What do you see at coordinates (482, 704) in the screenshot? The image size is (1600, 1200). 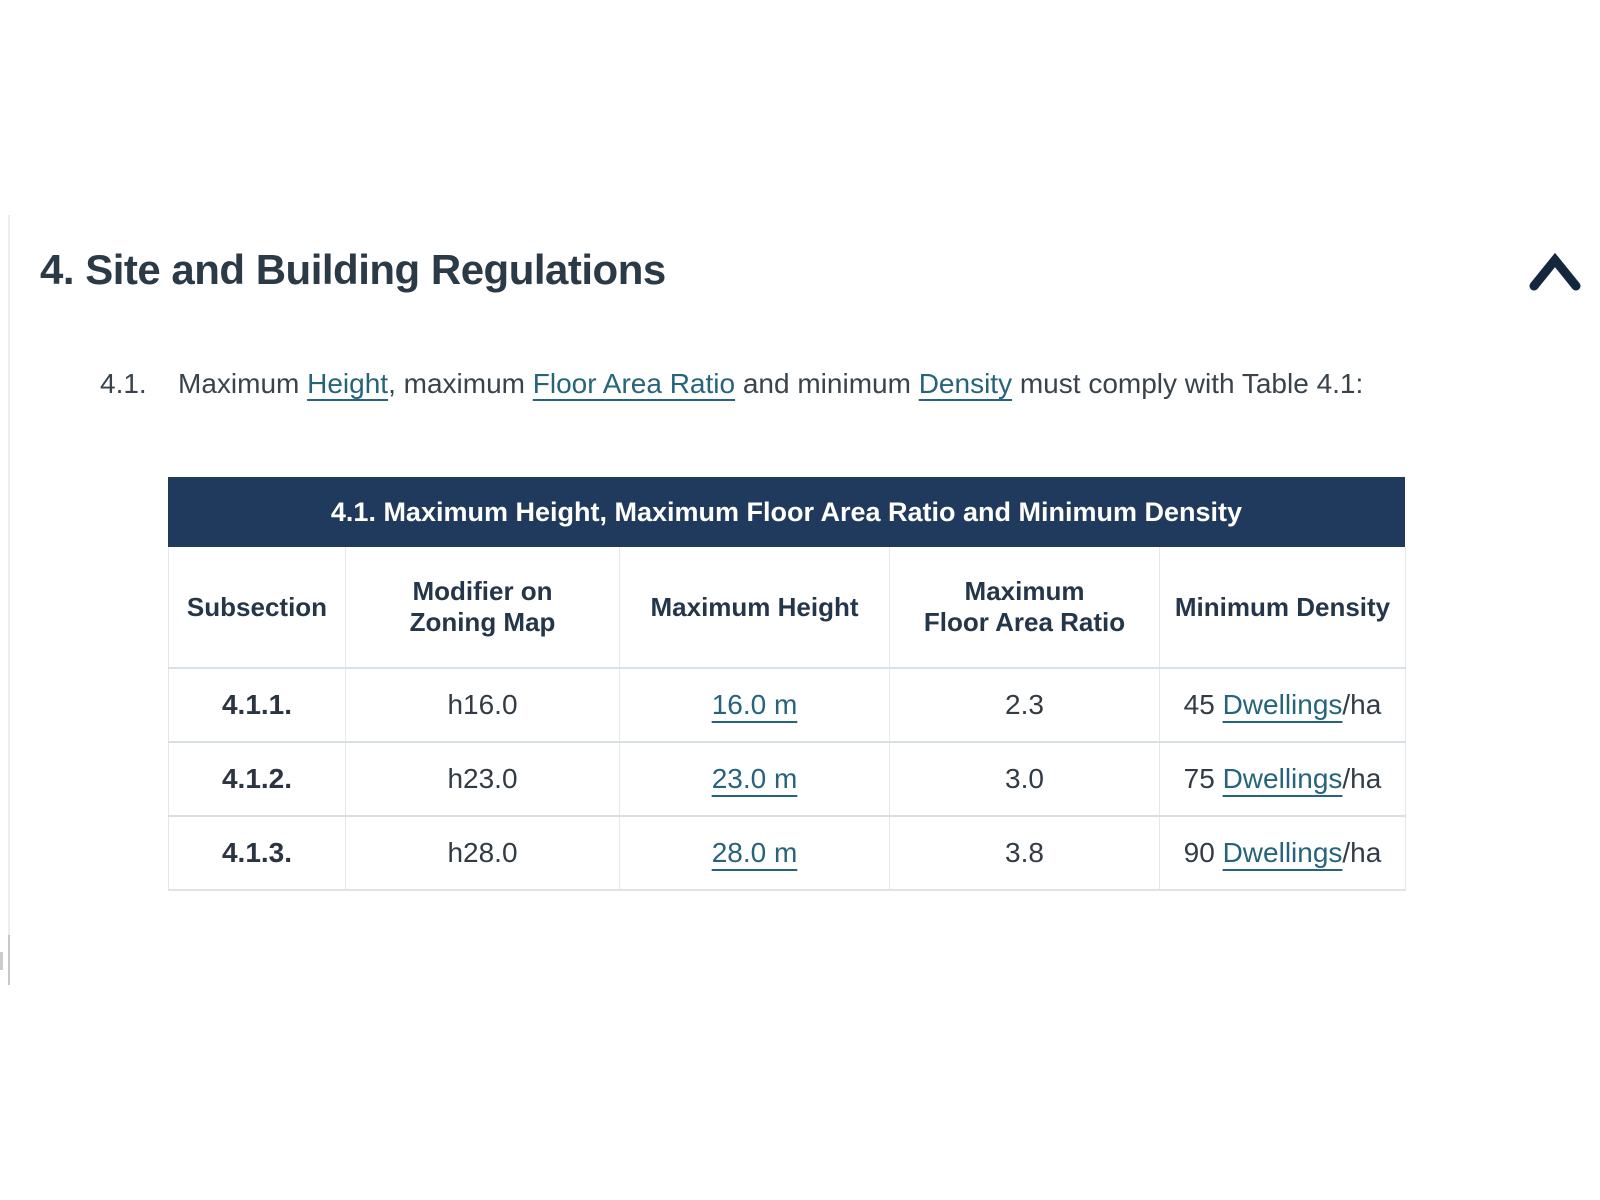 I see `cell-modifier: h16.0` at bounding box center [482, 704].